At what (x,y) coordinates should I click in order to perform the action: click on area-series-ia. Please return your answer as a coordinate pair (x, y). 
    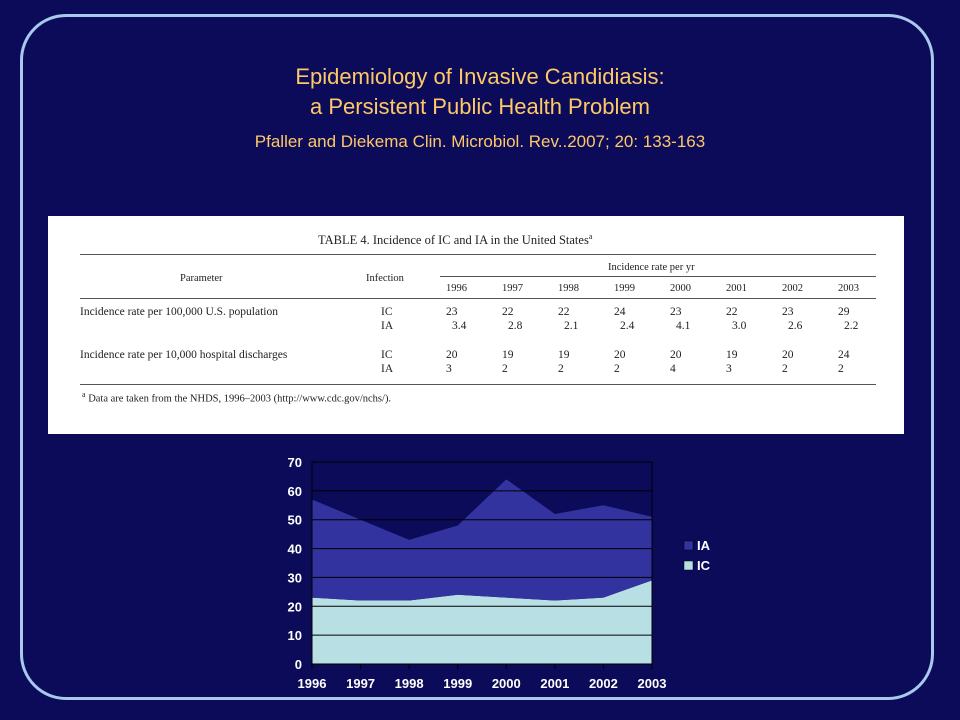
    Looking at the image, I should click on (482, 540).